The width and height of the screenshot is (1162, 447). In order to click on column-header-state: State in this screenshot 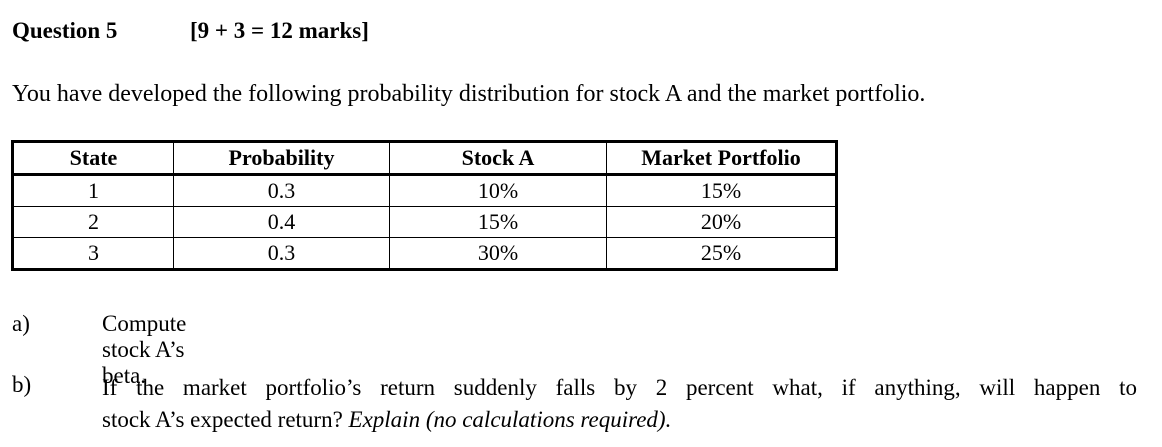, I will do `click(93, 158)`.